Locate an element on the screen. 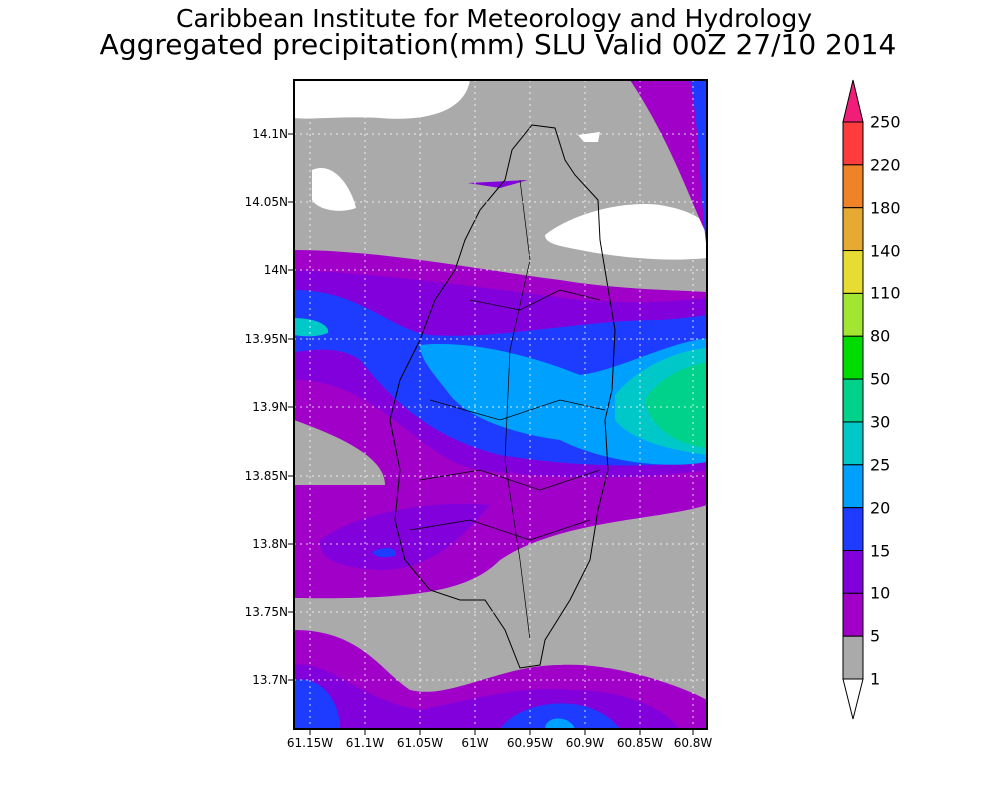  colorbar-level-label: 30 is located at coordinates (880, 422).